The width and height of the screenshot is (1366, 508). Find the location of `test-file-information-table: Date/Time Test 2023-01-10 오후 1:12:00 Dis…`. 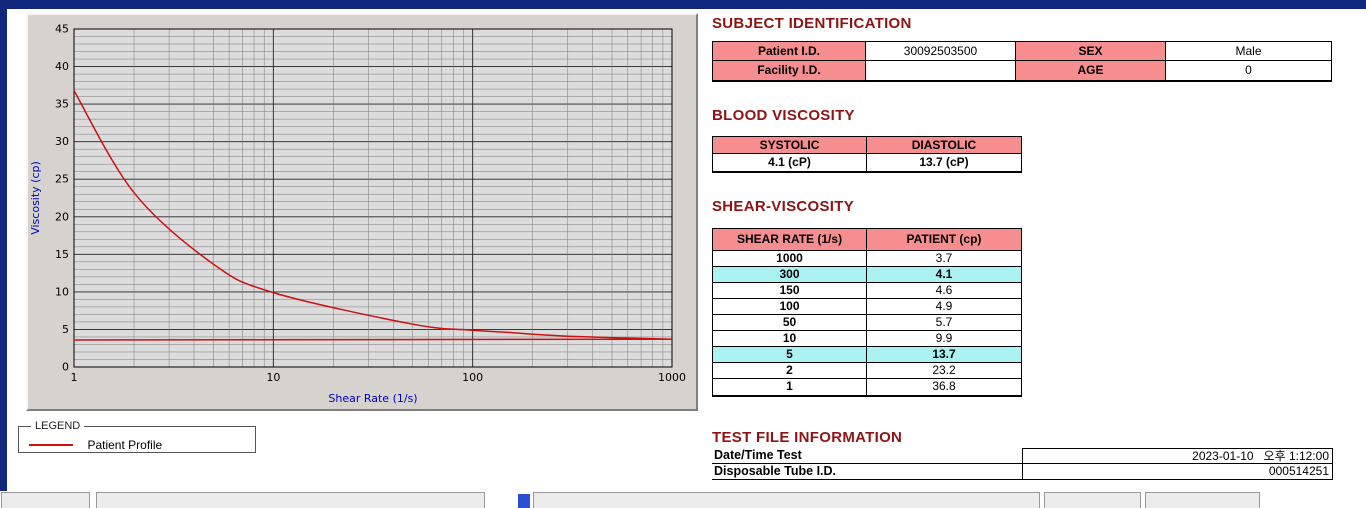

test-file-information-table: Date/Time Test 2023-01-10 오후 1:12:00 Dis… is located at coordinates (1022, 464).